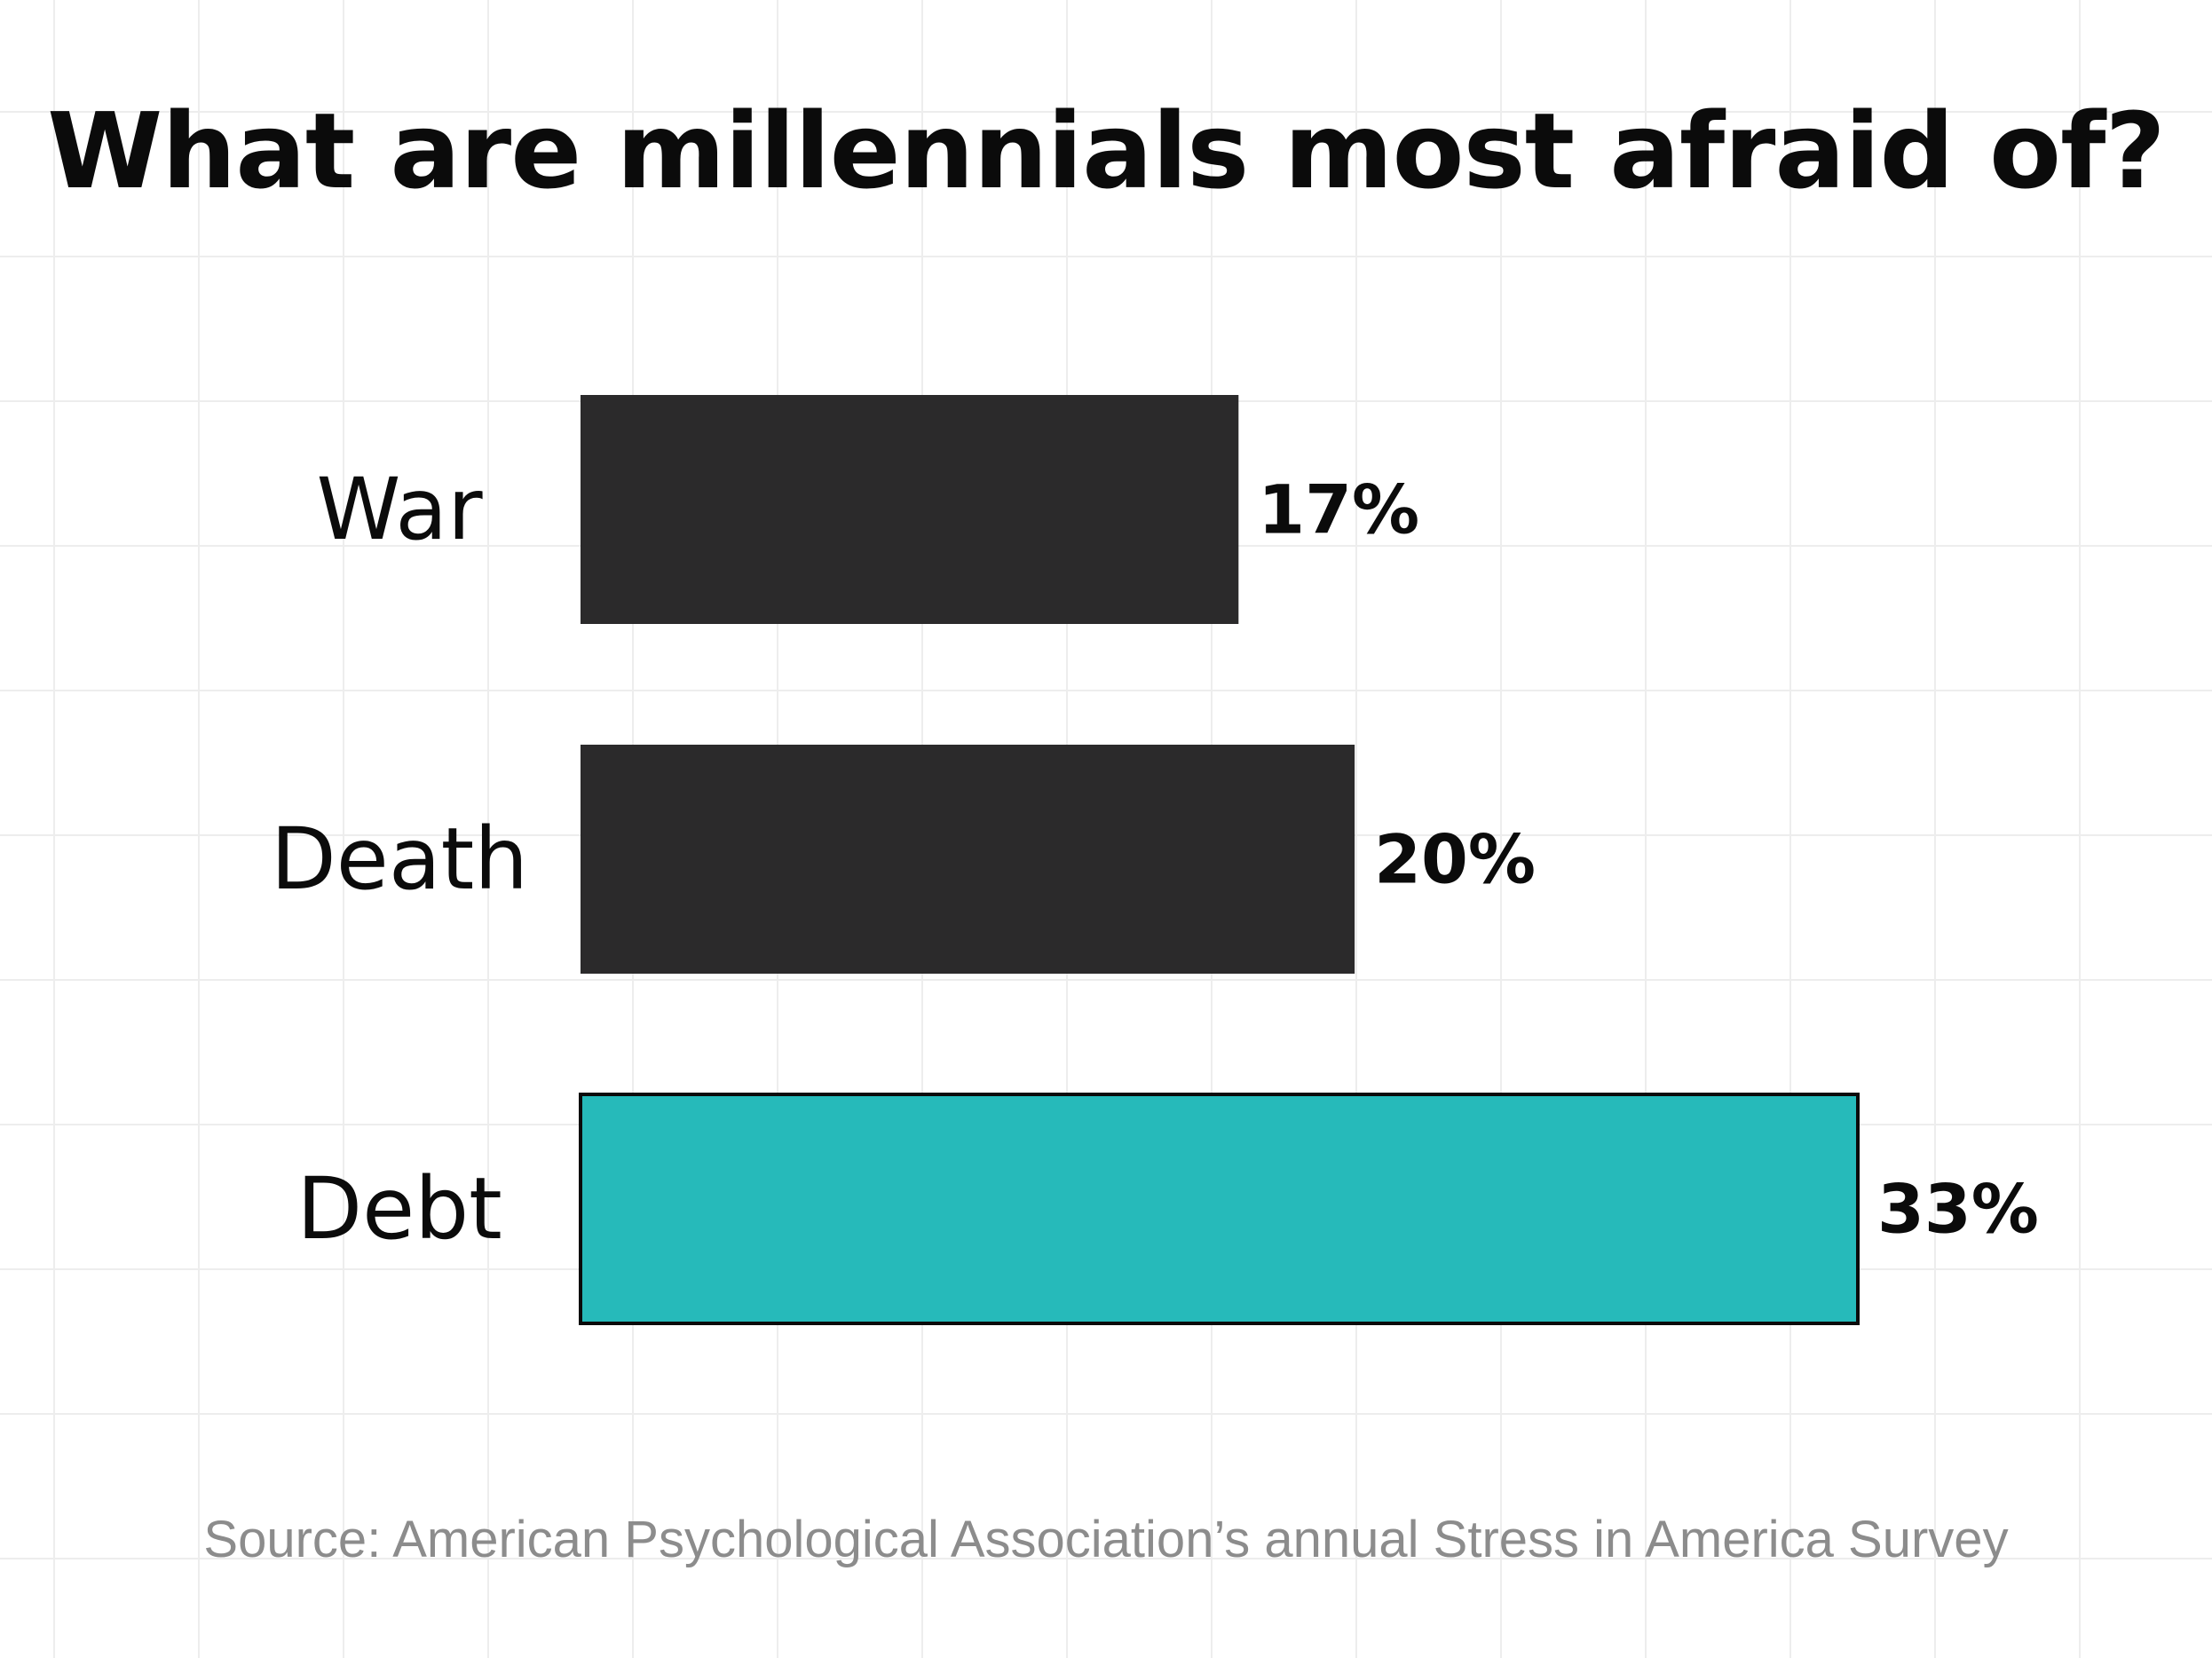 The height and width of the screenshot is (1658, 2212). What do you see at coordinates (968, 859) in the screenshot?
I see `bar-death` at bounding box center [968, 859].